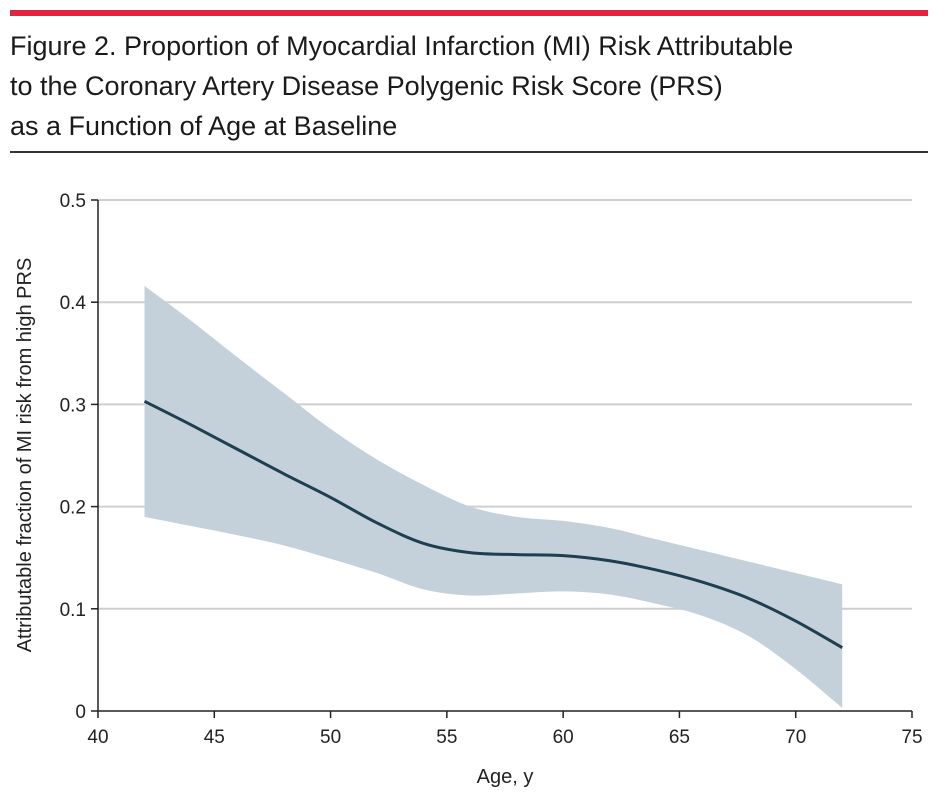 The height and width of the screenshot is (809, 946). What do you see at coordinates (79, 457) in the screenshot?
I see `y-axis-ticks: 0 0.1 0.2 0.3 0.4 0.5` at bounding box center [79, 457].